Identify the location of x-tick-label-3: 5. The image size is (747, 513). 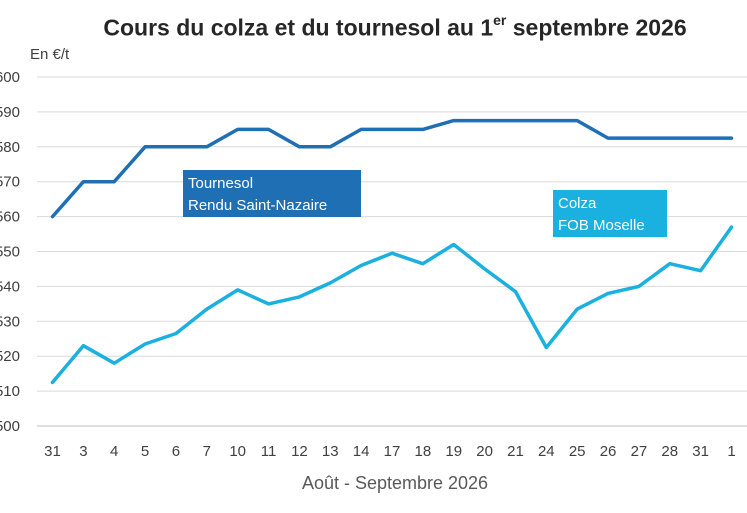
(145, 451).